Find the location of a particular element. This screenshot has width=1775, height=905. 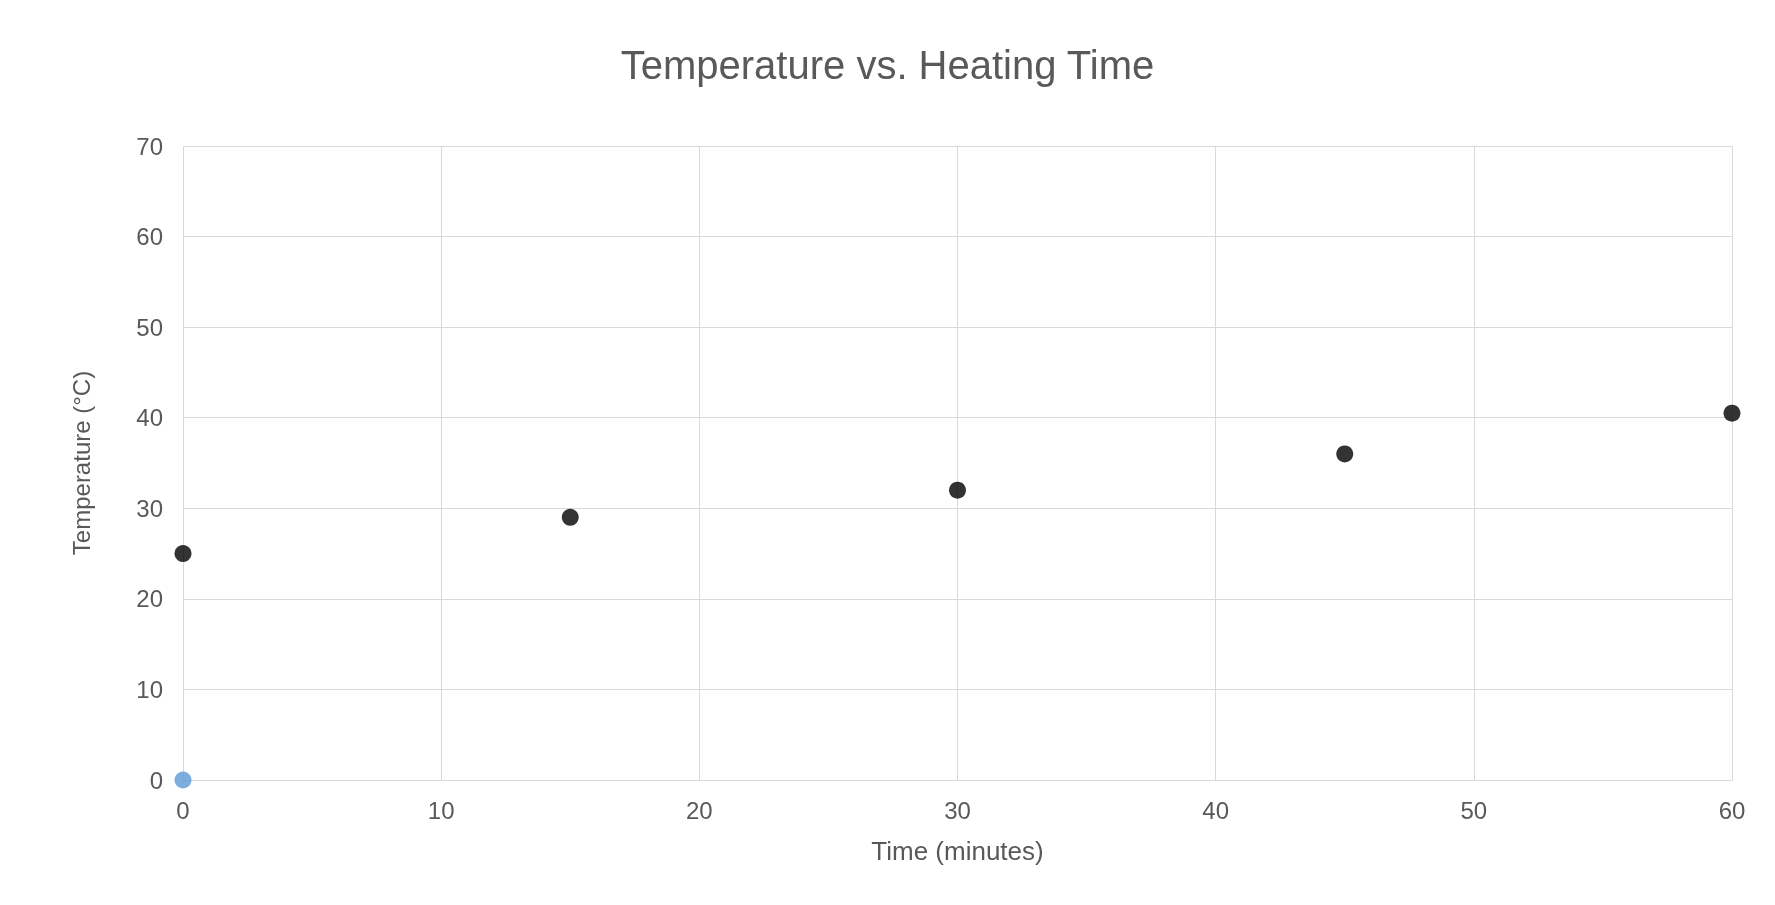

y-tick-label: 20 is located at coordinates (149, 599).